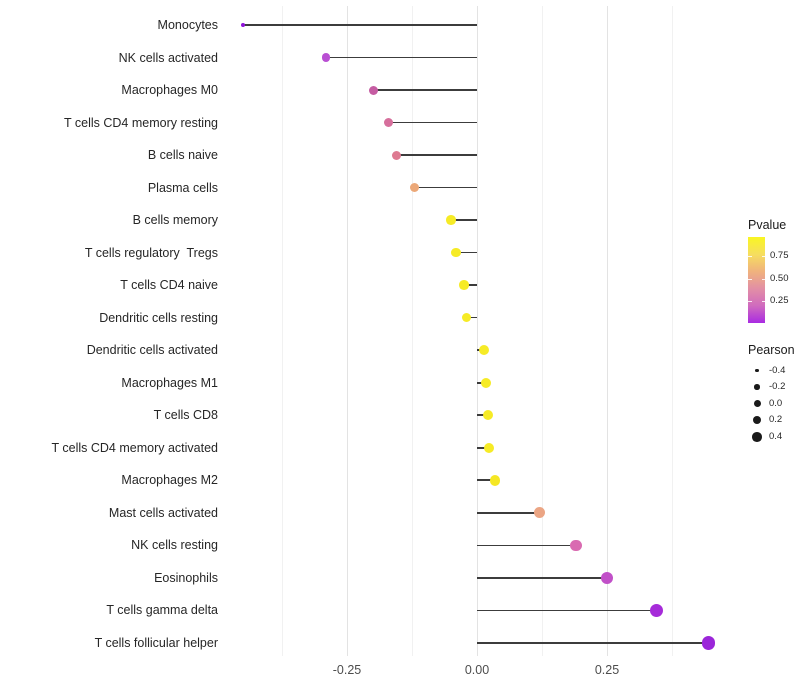  I want to click on colorbar-tick-label: 0.50, so click(779, 278).